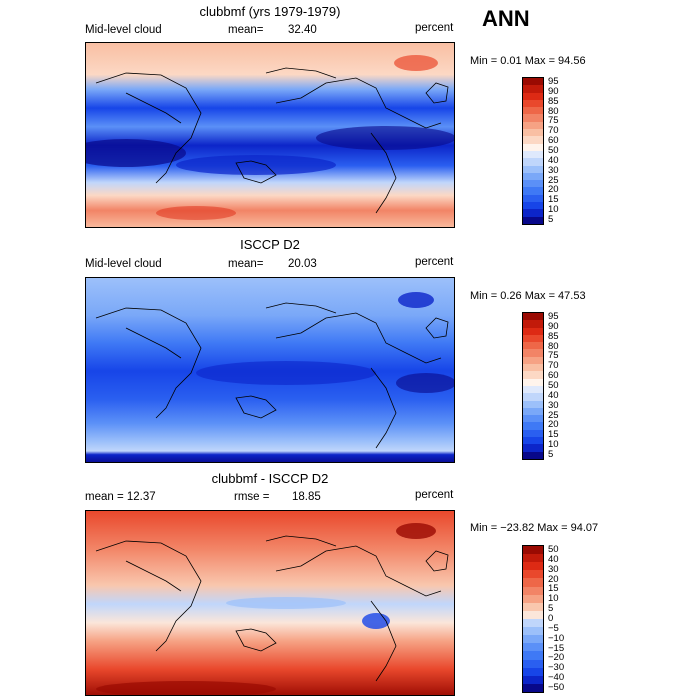  What do you see at coordinates (553, 628) in the screenshot?
I see `colorbar-tick-label: −5` at bounding box center [553, 628].